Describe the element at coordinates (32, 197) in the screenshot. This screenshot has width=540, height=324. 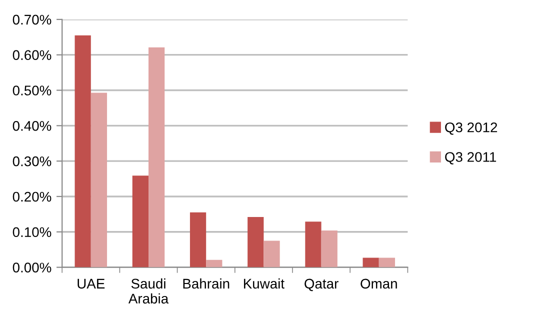
I see `y-tick-label: 0.20%` at that location.